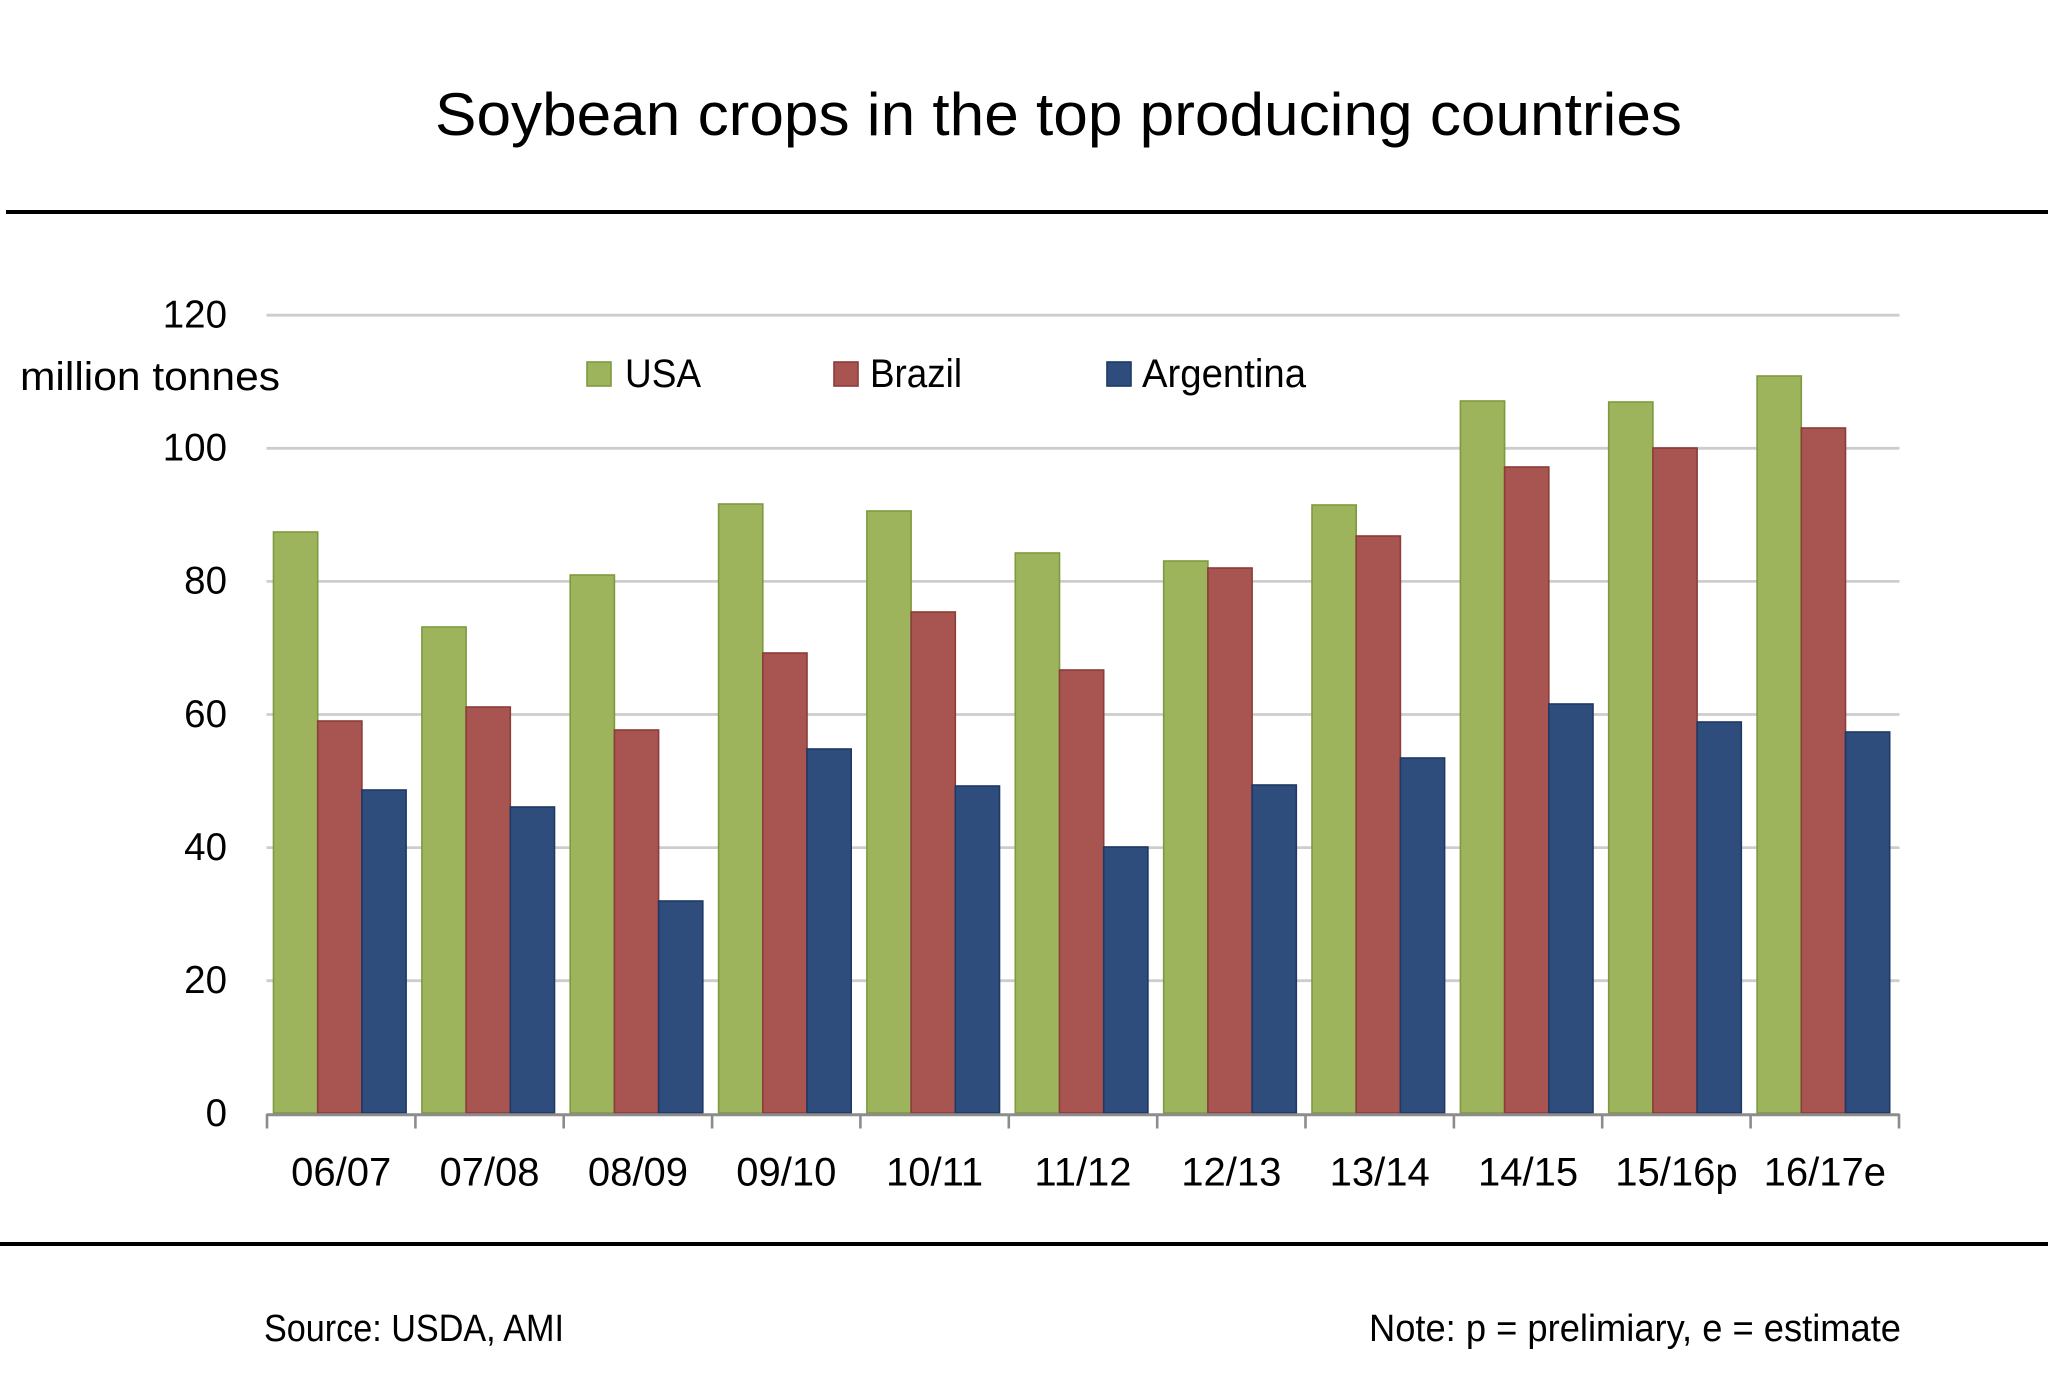 This screenshot has width=2048, height=1400. What do you see at coordinates (638, 1173) in the screenshot?
I see `svg-text: 08/09` at bounding box center [638, 1173].